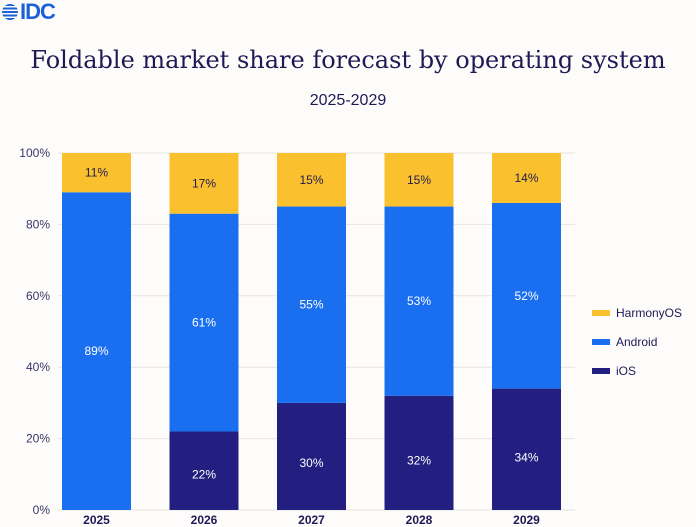 Image resolution: width=696 pixels, height=527 pixels. What do you see at coordinates (42, 510) in the screenshot?
I see `y-tick-label: 0%` at bounding box center [42, 510].